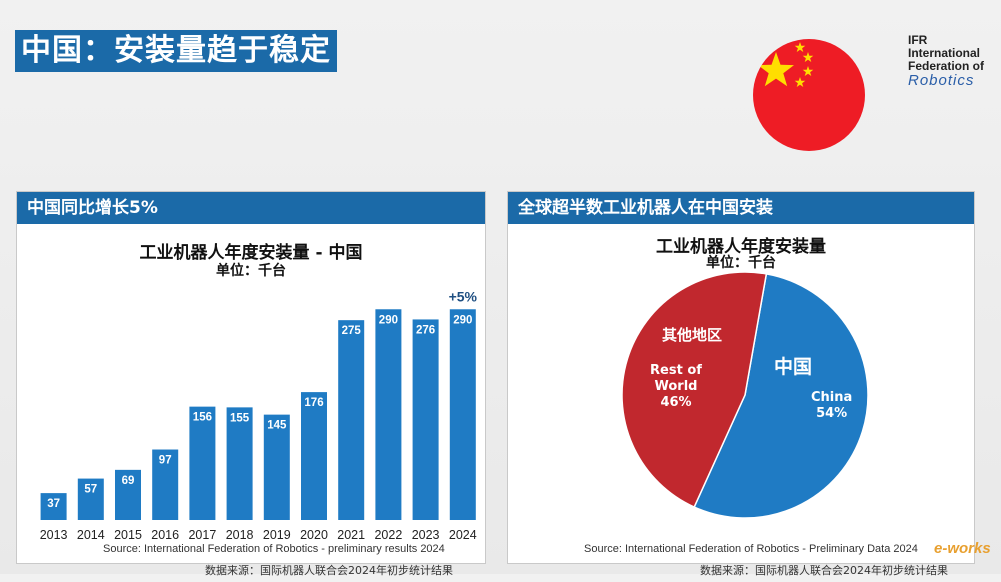 This screenshot has width=1001, height=582. Describe the element at coordinates (240, 418) in the screenshot. I see `bar-value-label: 155` at that location.